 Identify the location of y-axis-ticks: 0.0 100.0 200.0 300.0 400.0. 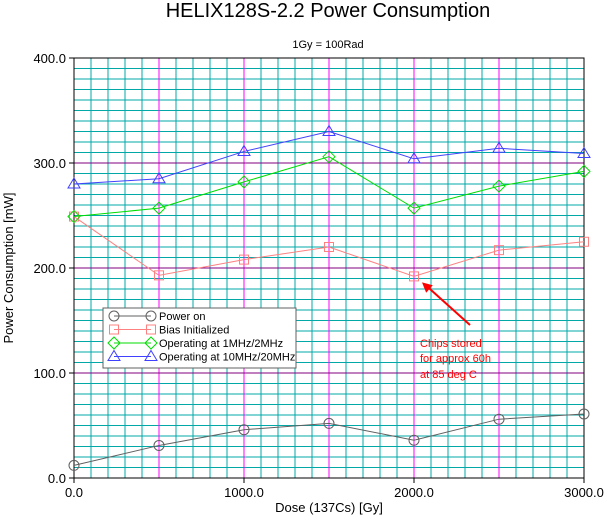
(53, 268).